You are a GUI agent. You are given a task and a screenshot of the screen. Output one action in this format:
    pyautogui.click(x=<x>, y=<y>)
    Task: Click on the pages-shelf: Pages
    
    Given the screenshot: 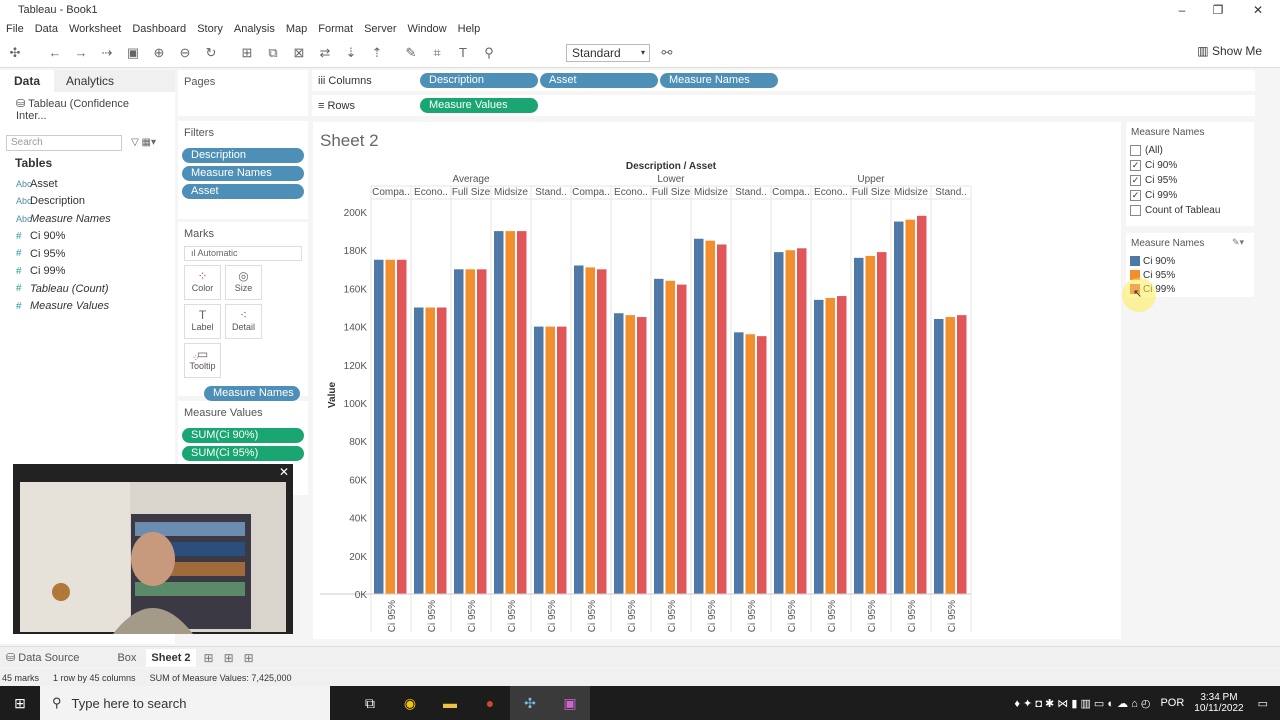 What is the action you would take?
    pyautogui.click(x=243, y=93)
    